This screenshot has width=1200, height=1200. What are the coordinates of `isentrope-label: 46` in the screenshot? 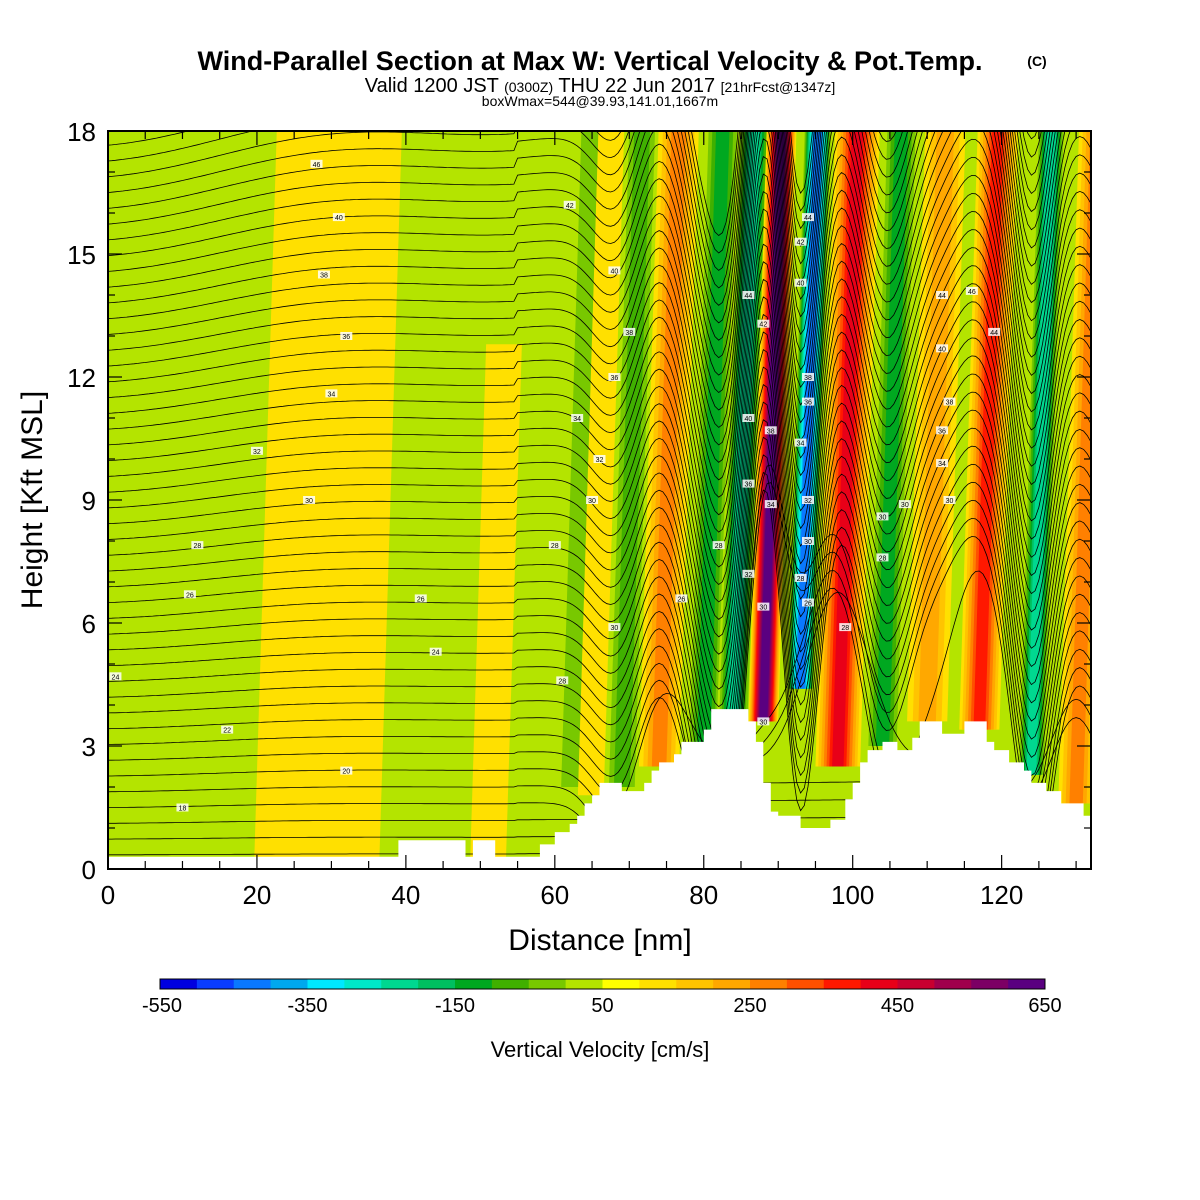 It's located at (317, 165).